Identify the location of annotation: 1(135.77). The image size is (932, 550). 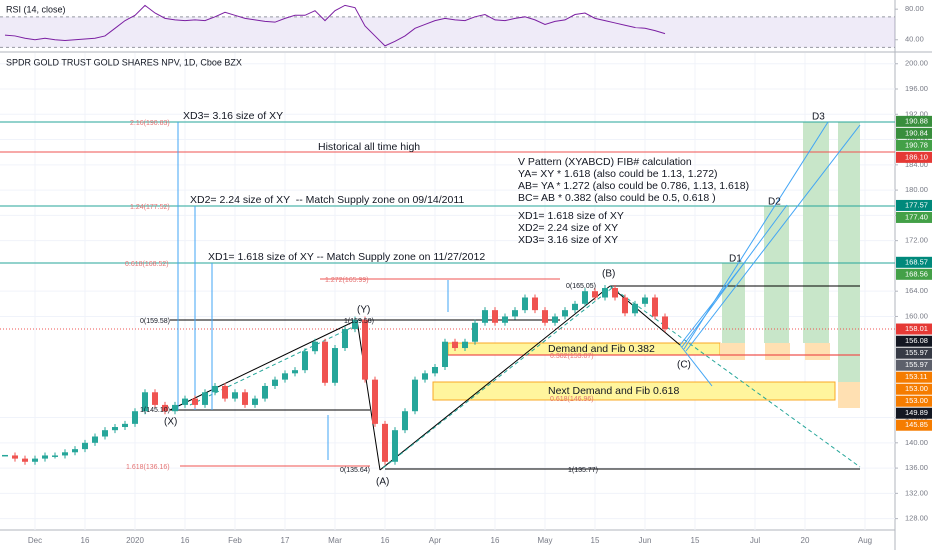
(583, 470).